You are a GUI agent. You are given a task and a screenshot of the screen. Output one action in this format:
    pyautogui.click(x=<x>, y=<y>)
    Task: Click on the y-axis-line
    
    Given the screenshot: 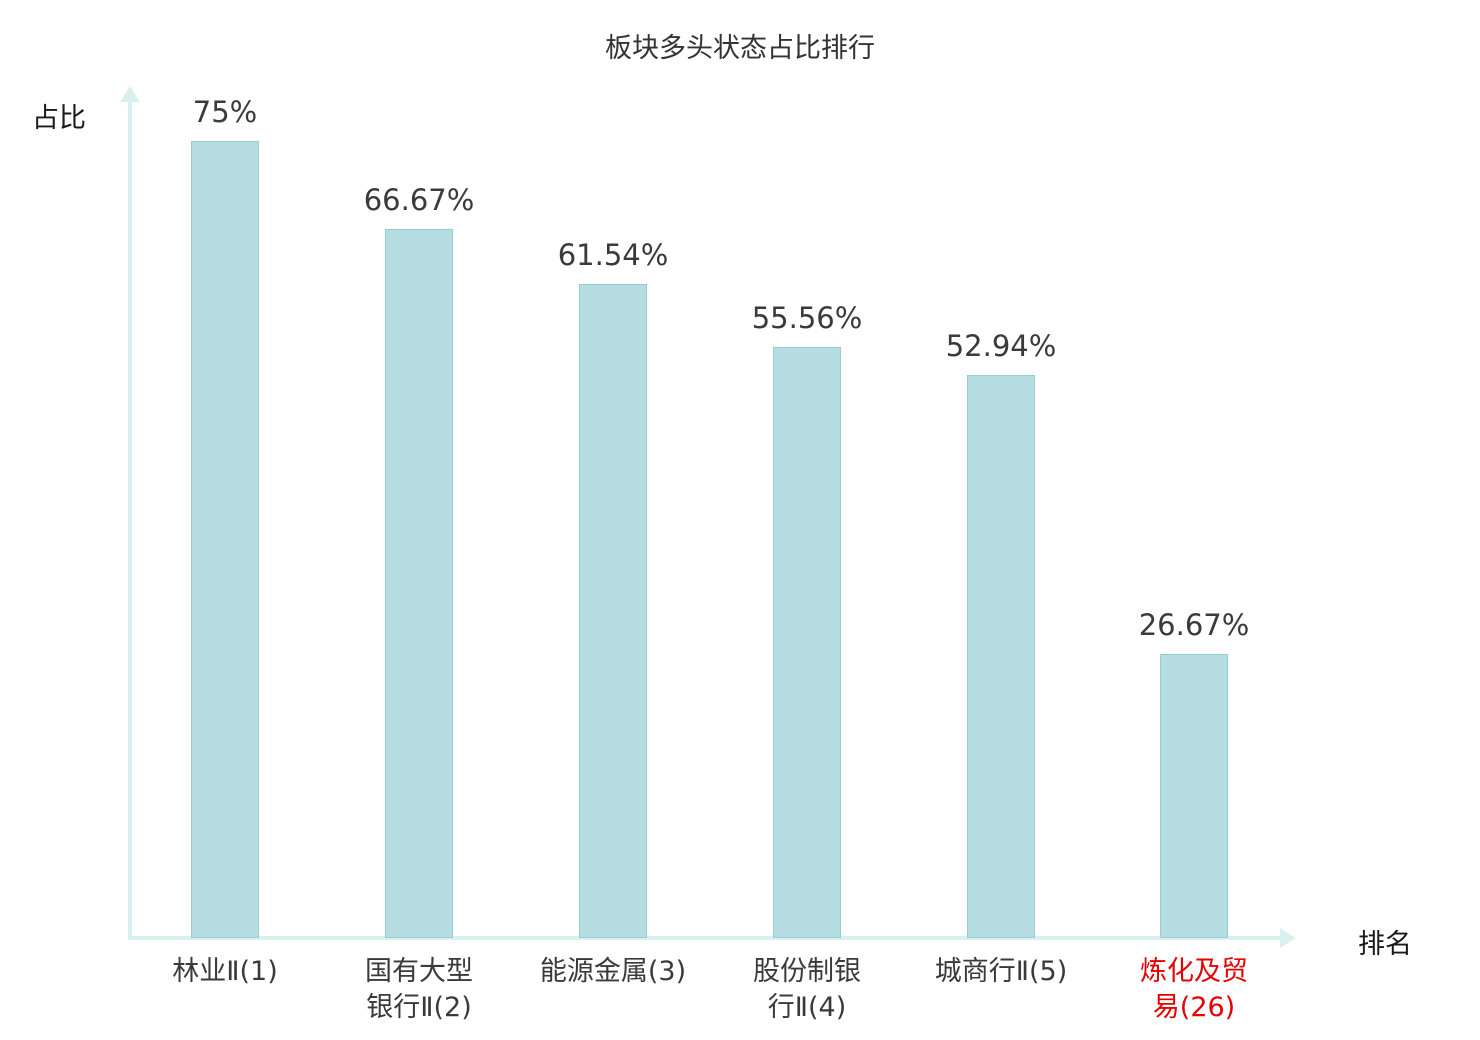 What is the action you would take?
    pyautogui.click(x=130, y=519)
    